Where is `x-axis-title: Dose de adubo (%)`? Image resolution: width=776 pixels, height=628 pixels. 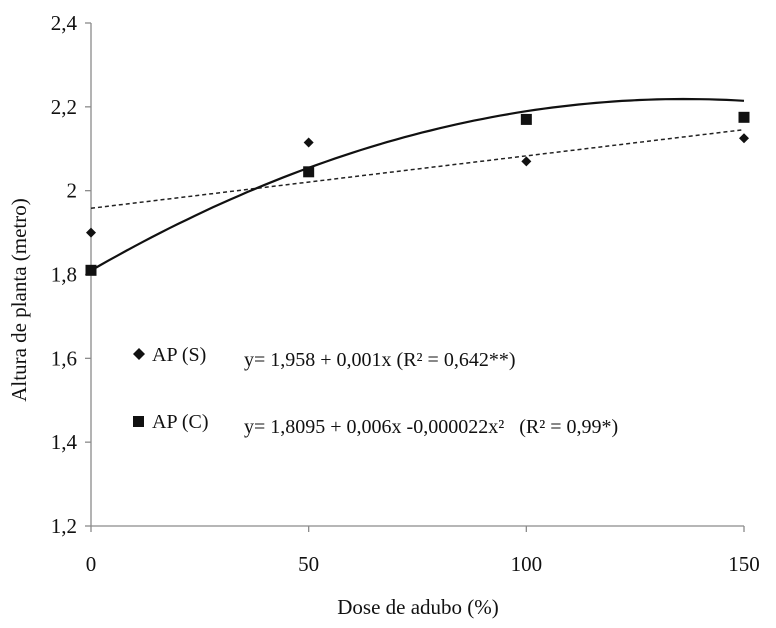 x-axis-title: Dose de adubo (%) is located at coordinates (418, 607).